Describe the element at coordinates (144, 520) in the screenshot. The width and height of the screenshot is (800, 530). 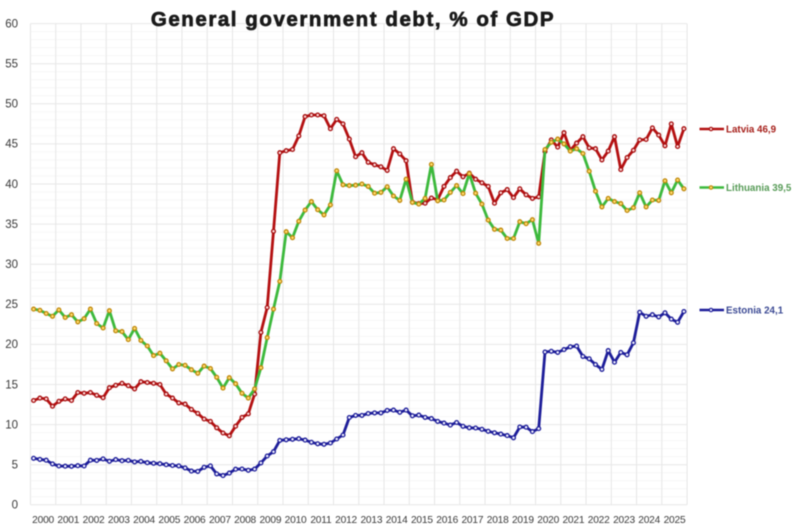
I see `svg-text: 2004` at that location.